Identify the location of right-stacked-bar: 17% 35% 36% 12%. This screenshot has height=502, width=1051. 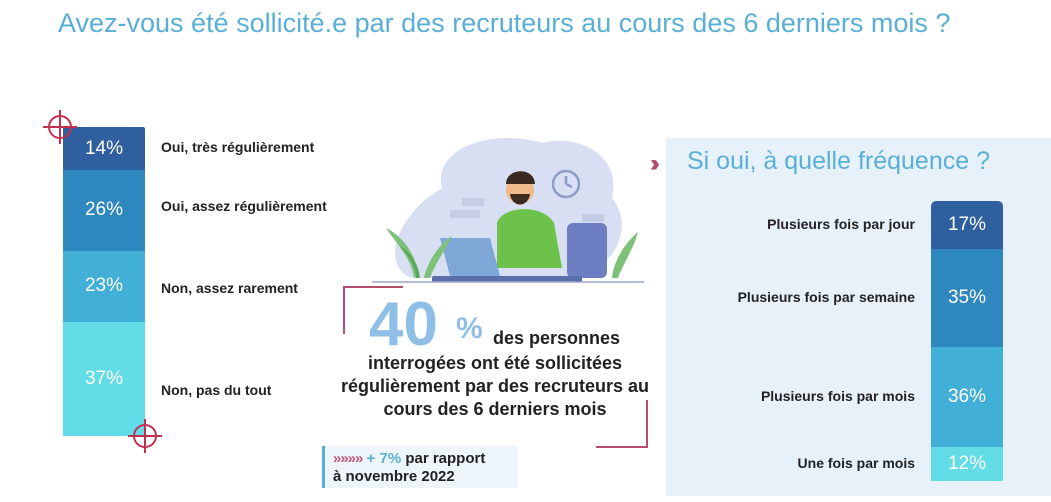
(967, 341).